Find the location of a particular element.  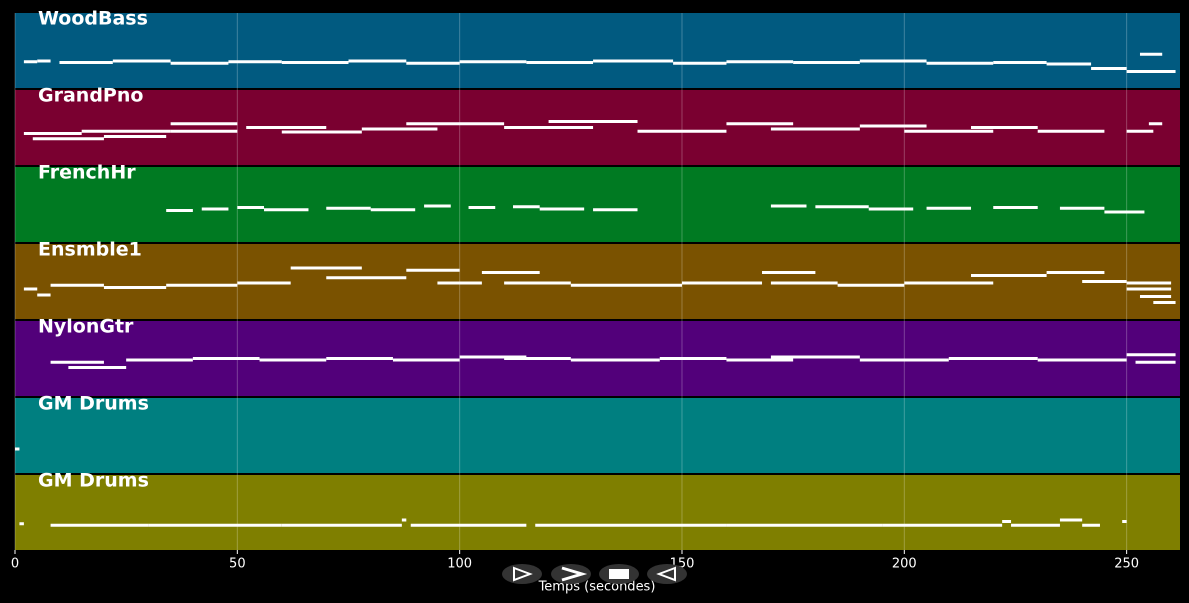

forward-button is located at coordinates (571, 574).